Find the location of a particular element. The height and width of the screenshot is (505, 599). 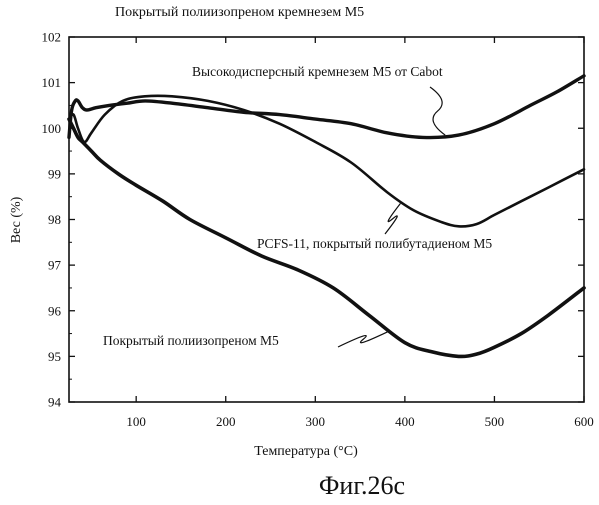

x-tick-label: 300 is located at coordinates (316, 421).